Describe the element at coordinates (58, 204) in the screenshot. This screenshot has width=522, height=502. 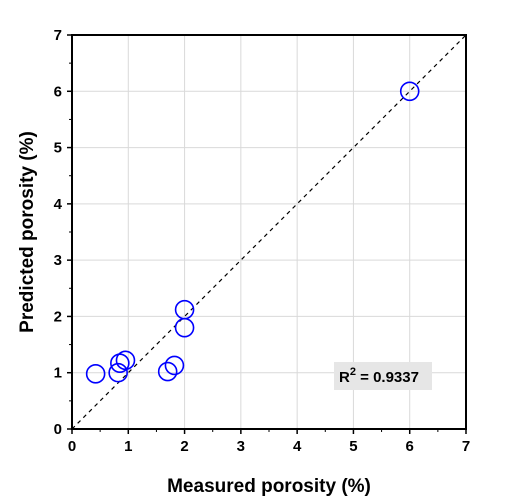
I see `y-tick-label: 4` at that location.